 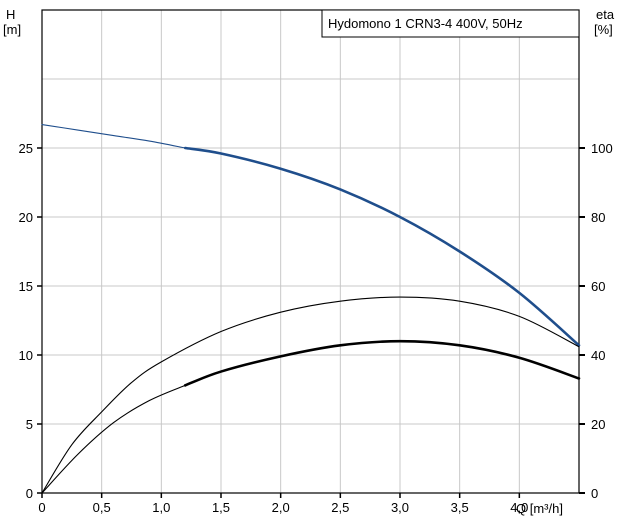 I want to click on chart-title: Hydomono 1 CRN3-4 400V, 50Hz, so click(x=425, y=23).